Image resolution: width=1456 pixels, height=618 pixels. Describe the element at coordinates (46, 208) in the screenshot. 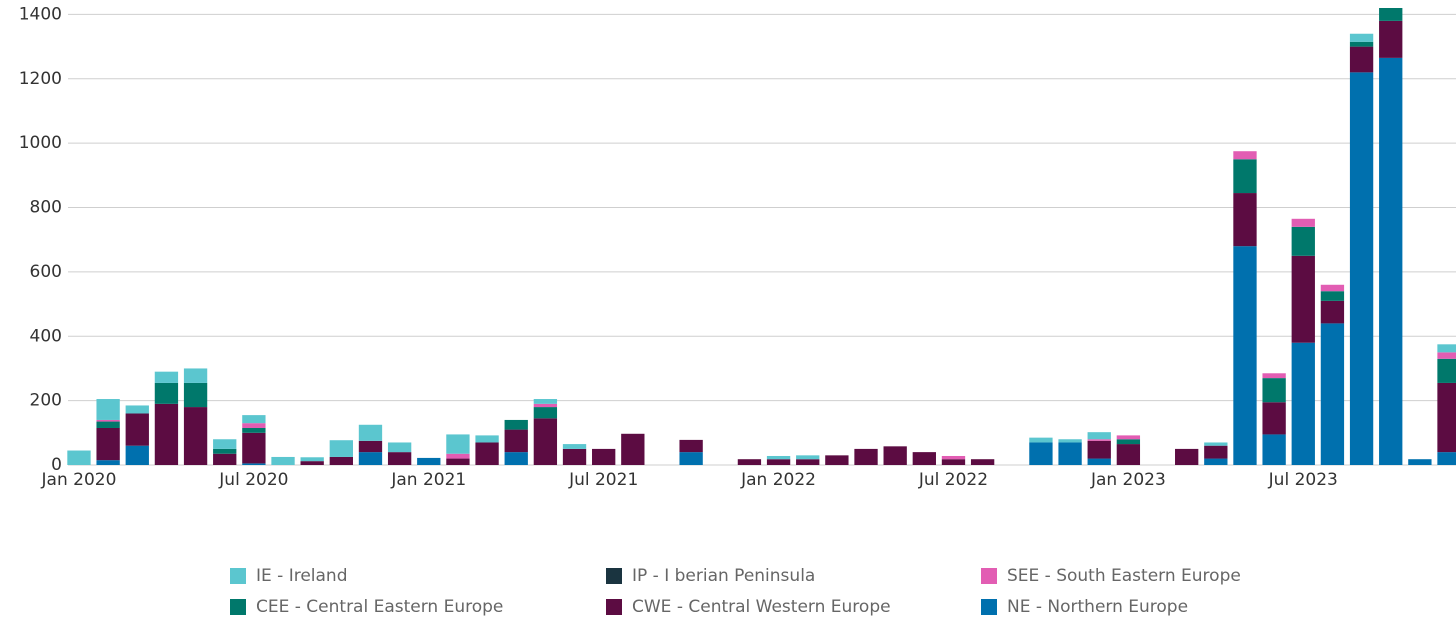

I see `y-tick-label: 800` at that location.